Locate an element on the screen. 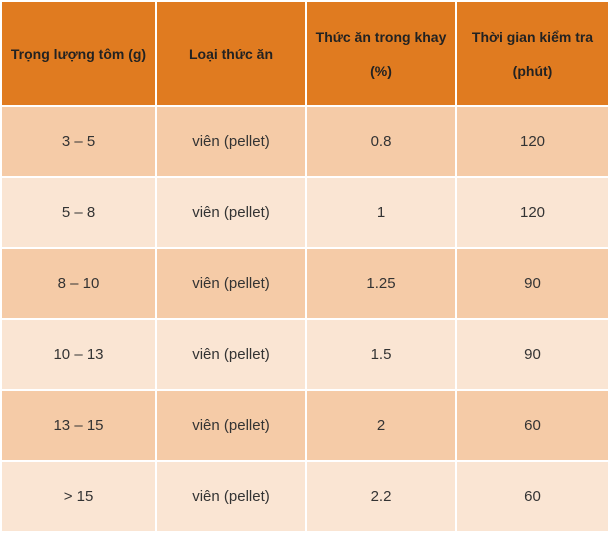  table-cell: > 15 is located at coordinates (78, 496).